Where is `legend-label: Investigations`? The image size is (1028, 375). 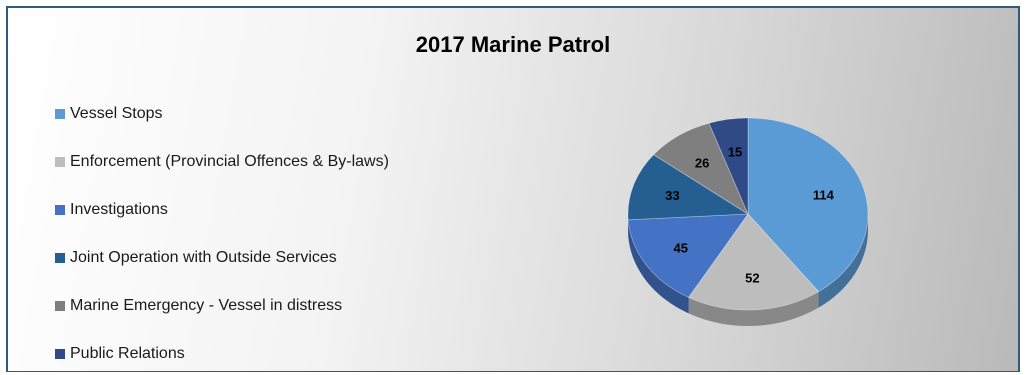
legend-label: Investigations is located at coordinates (119, 209).